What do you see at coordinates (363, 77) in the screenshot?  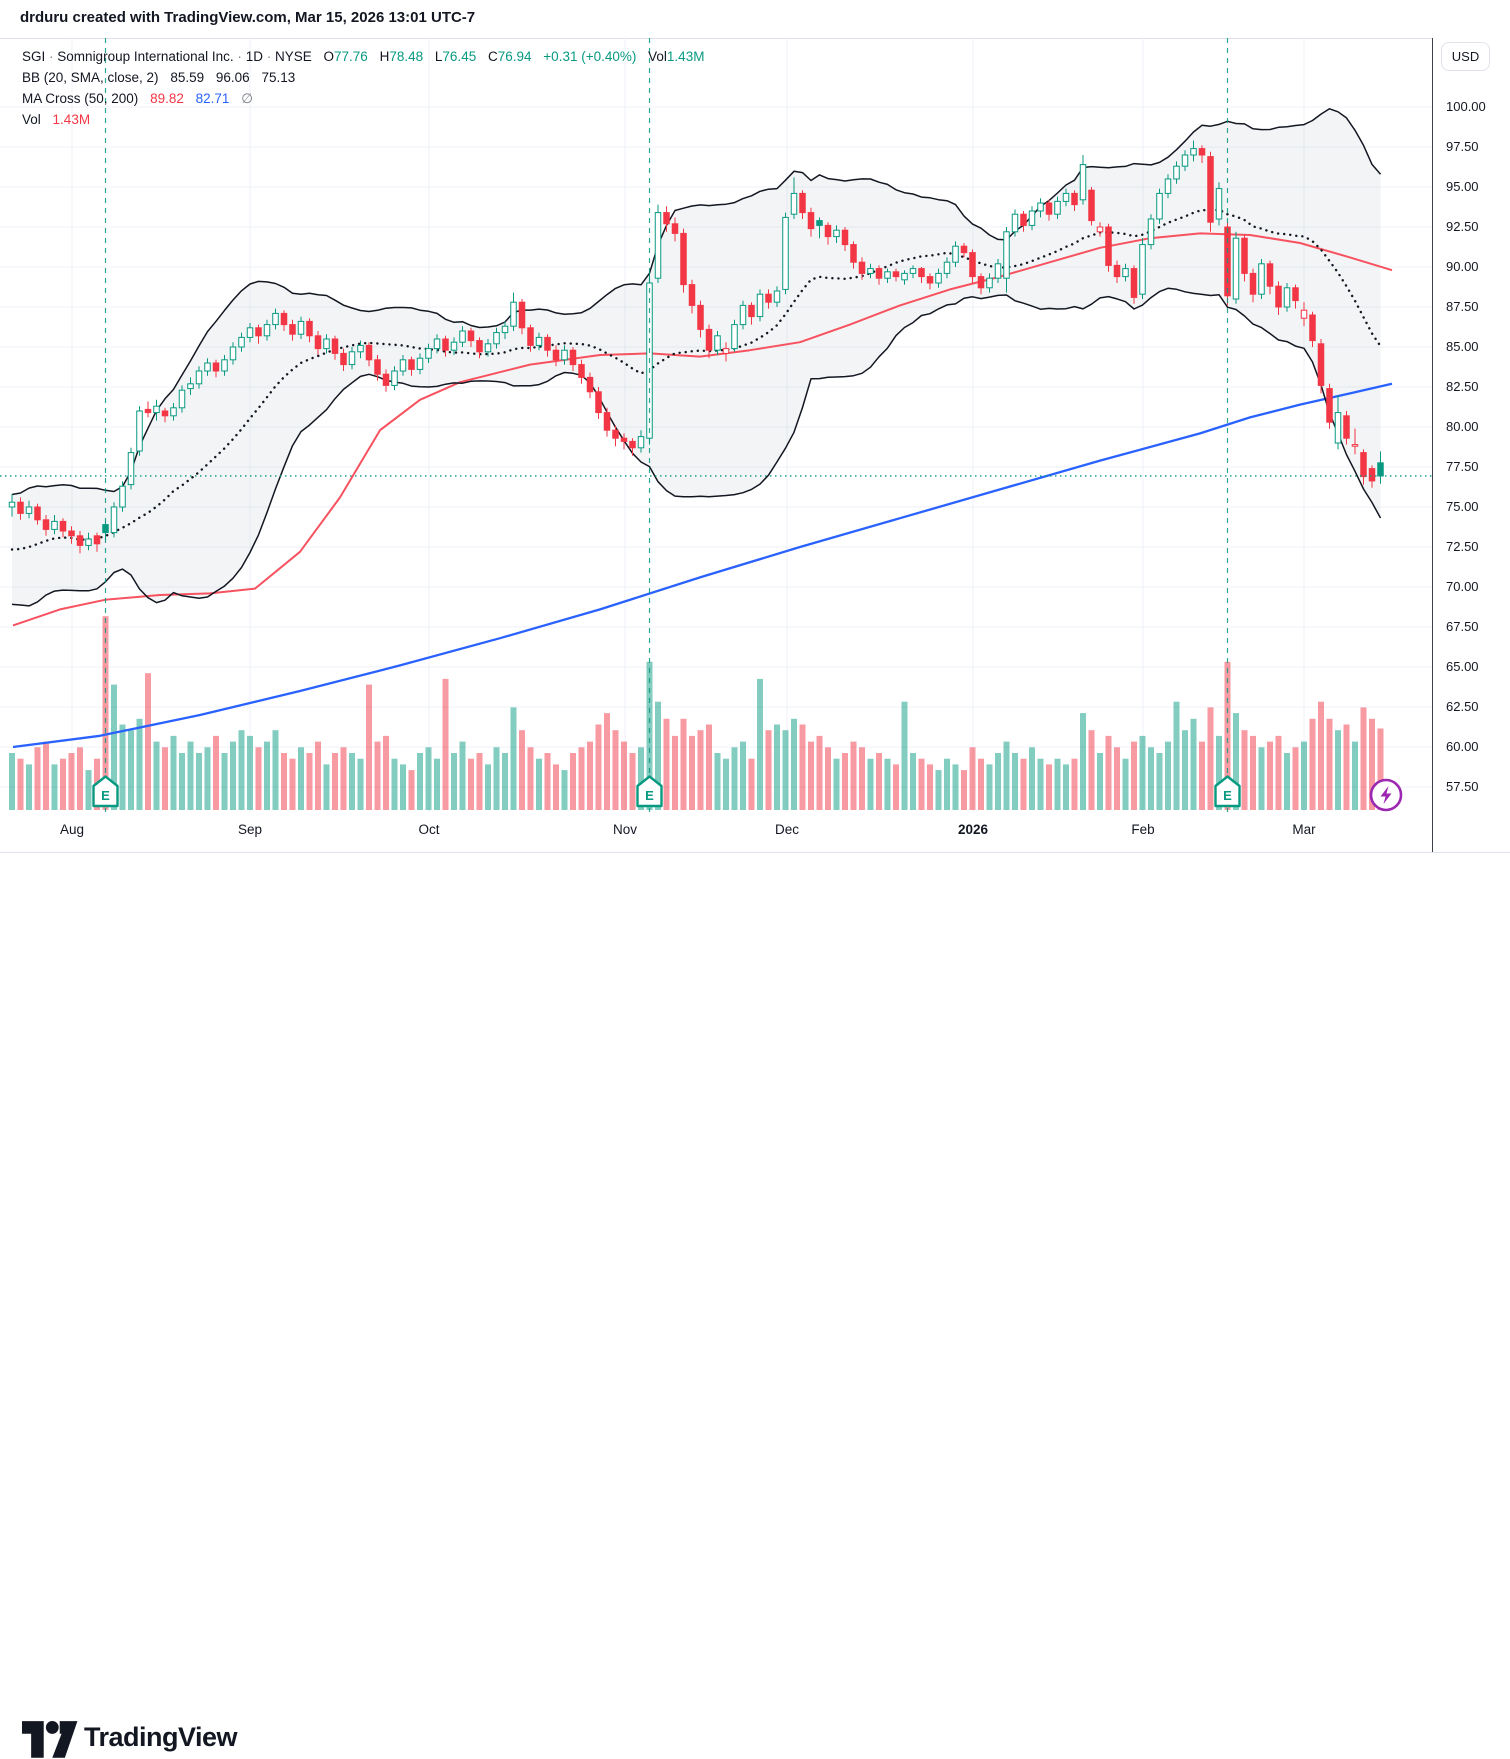 I see `legend-bb-row: BB (20, SMA, close, 2) 85.59 96.06 75.13` at bounding box center [363, 77].